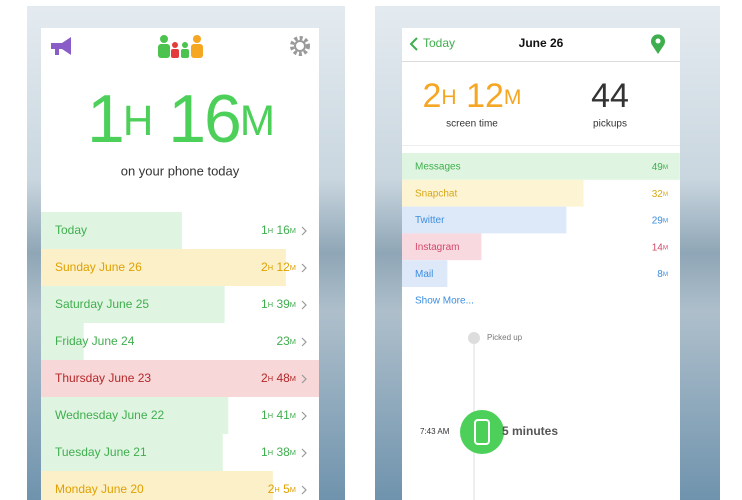  Describe the element at coordinates (95, 341) in the screenshot. I see `day-label: Friday June 24` at that location.